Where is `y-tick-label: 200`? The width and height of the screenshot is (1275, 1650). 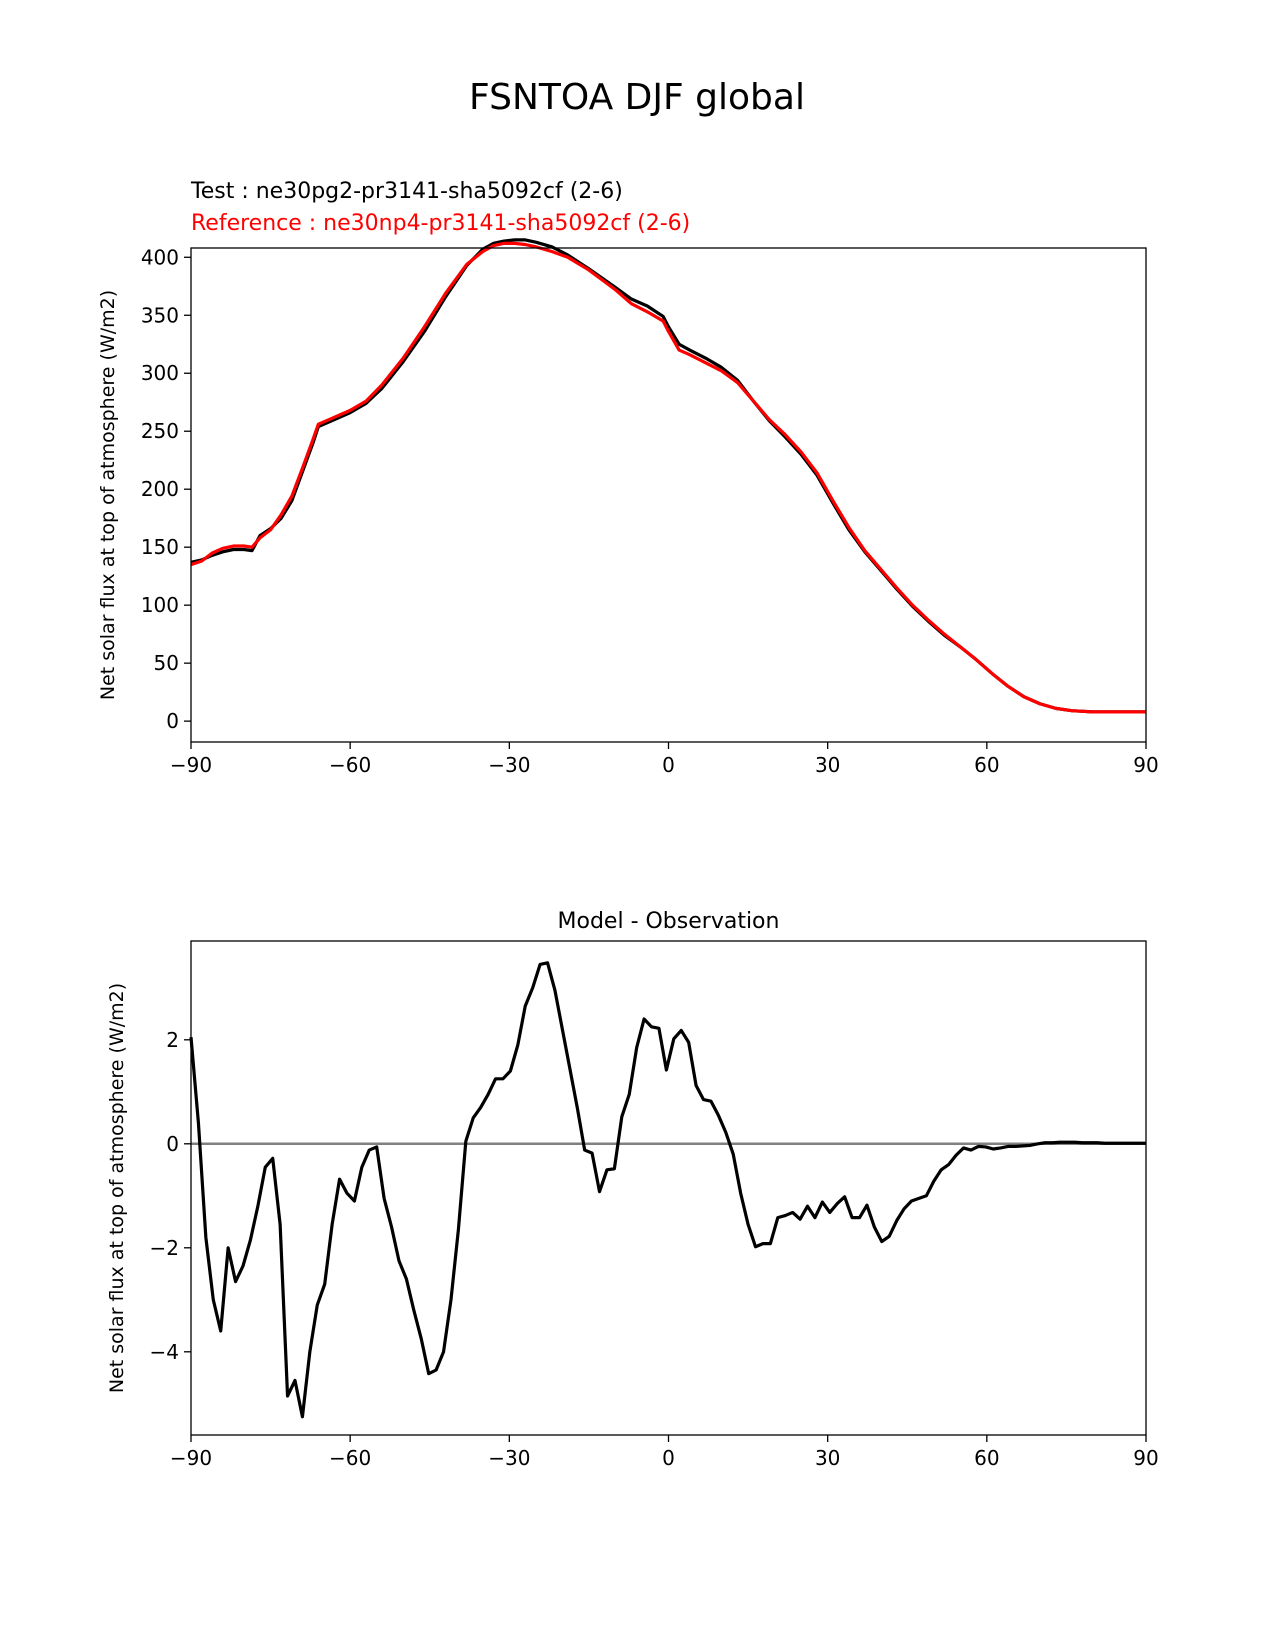
y-tick-label: 200 is located at coordinates (160, 489).